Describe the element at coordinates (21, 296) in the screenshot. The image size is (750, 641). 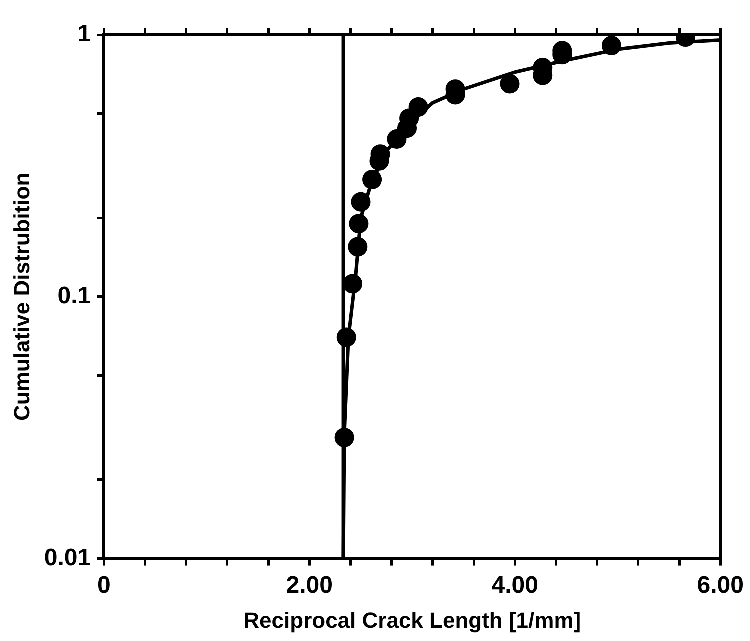
I see `y-axis-title: Cumulative Distrubition` at that location.